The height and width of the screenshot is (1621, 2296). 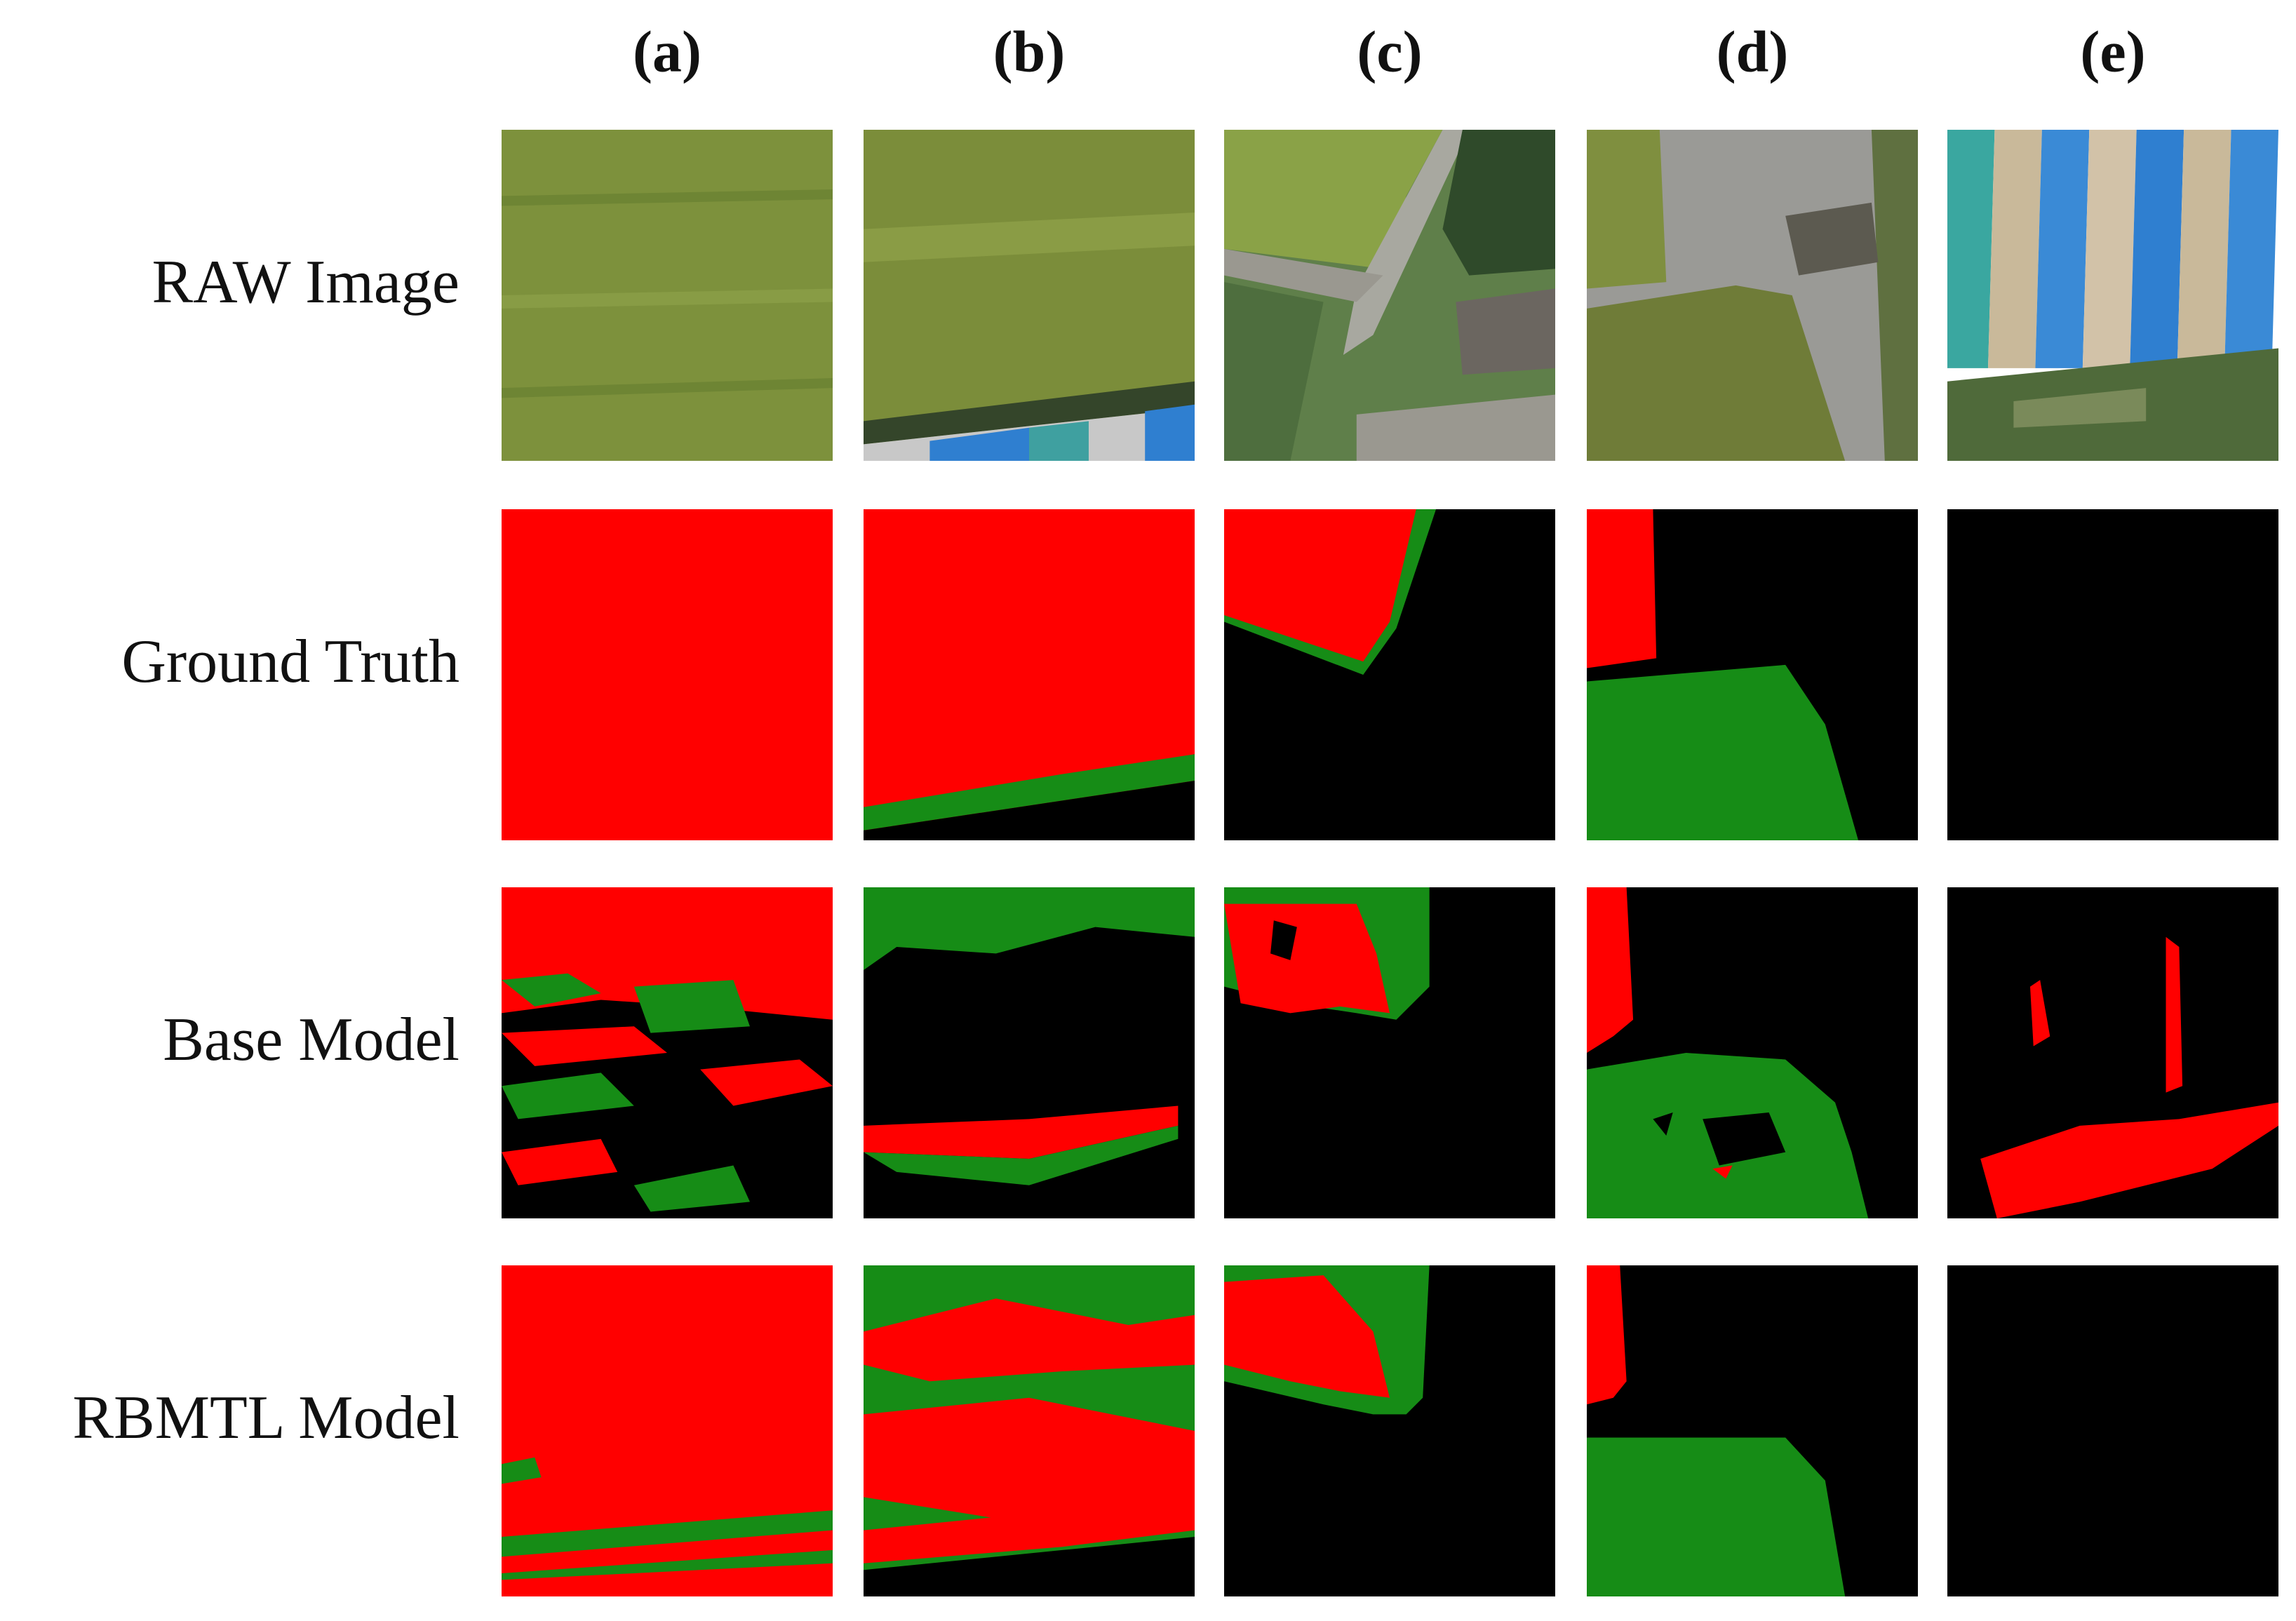 I want to click on column-label: (b), so click(x=1029, y=51).